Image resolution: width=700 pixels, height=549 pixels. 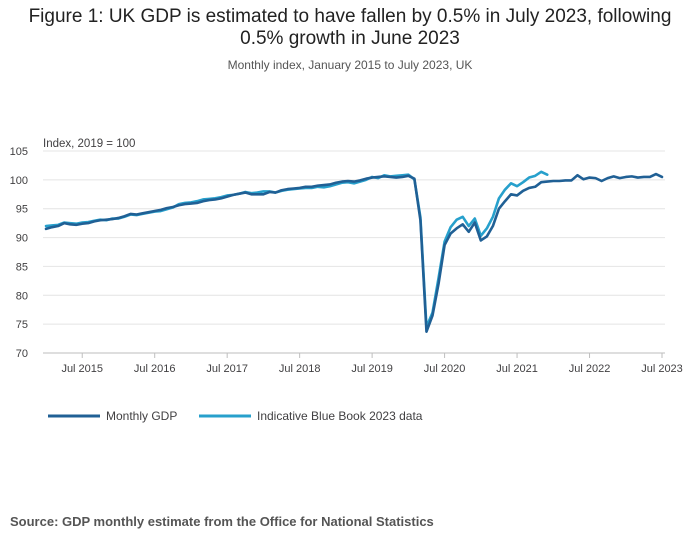 I want to click on x-tick-label: Jul 2016, so click(x=155, y=369).